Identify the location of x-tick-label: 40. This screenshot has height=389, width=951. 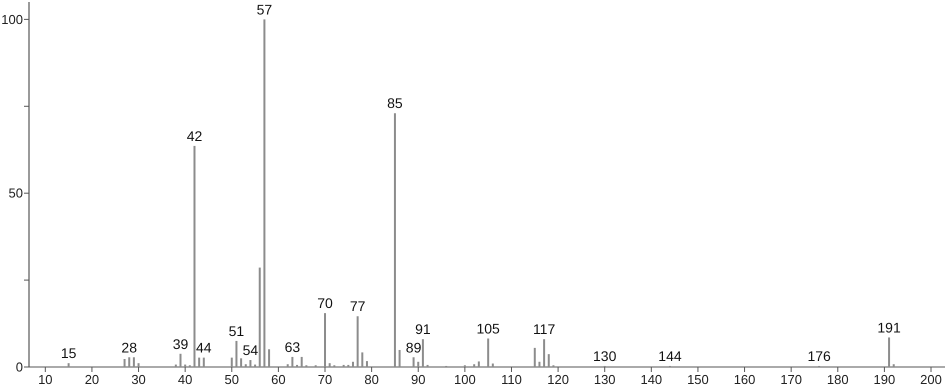
(185, 379).